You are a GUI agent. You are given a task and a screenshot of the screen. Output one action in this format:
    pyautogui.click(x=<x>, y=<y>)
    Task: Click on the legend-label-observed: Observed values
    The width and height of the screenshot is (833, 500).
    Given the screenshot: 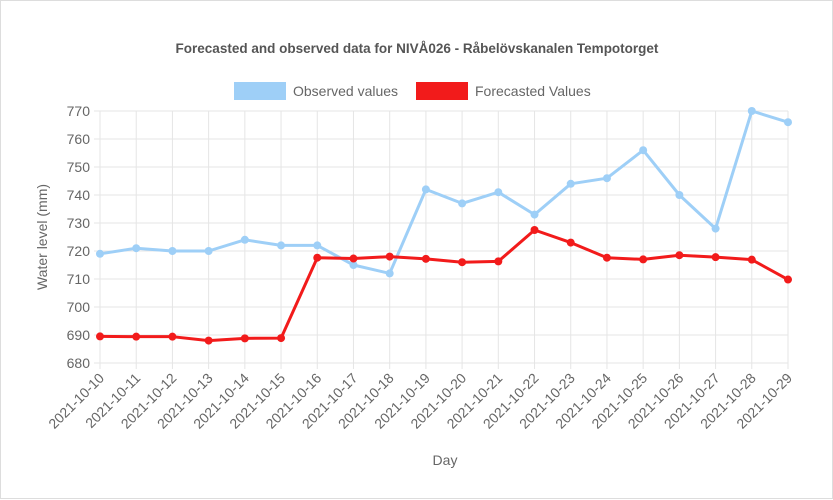 What is the action you would take?
    pyautogui.click(x=345, y=91)
    